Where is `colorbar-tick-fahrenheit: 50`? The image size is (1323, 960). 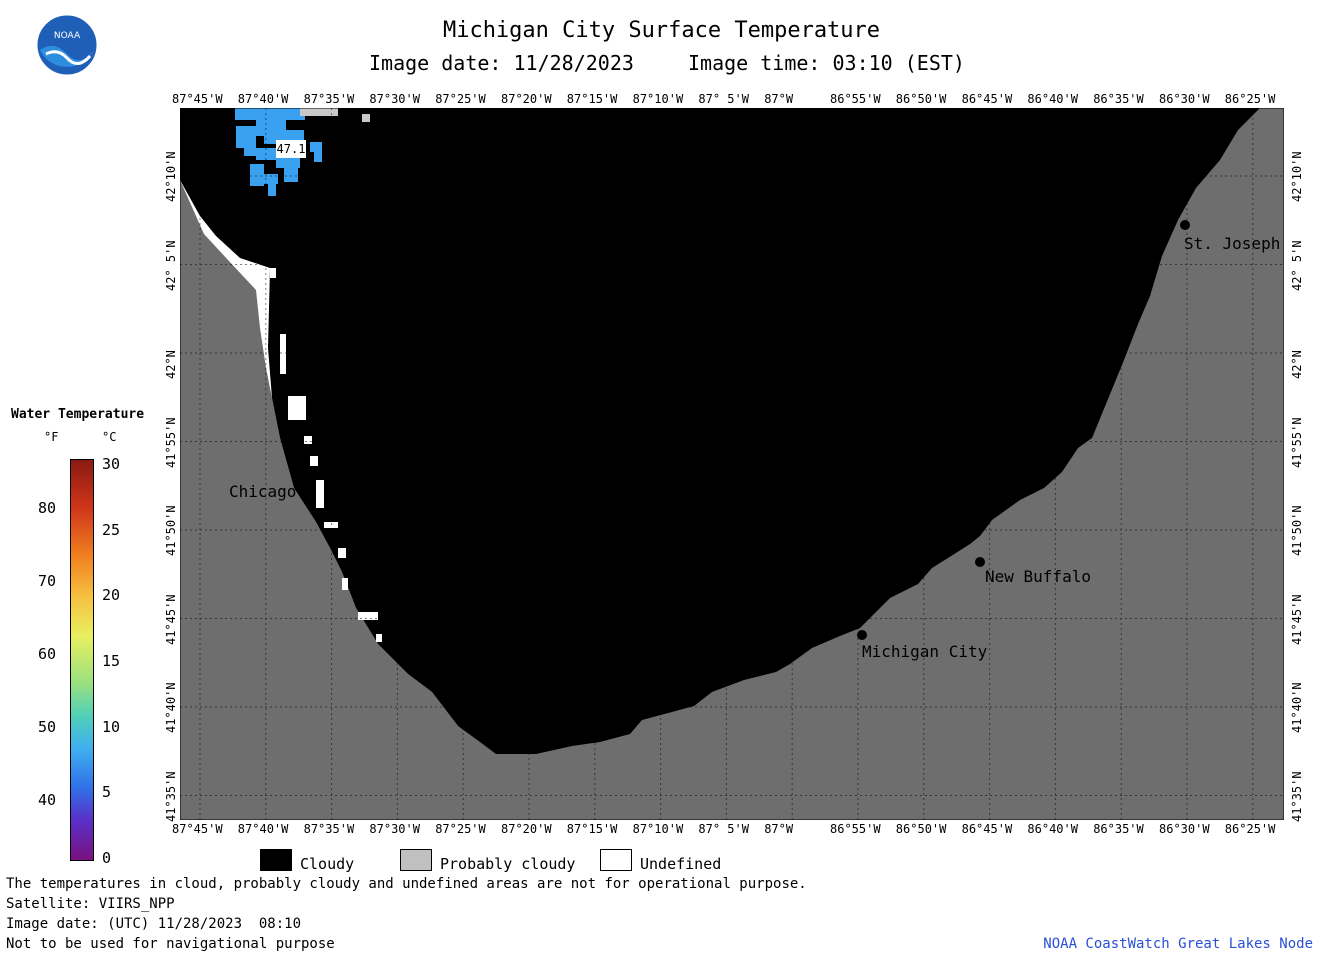 colorbar-tick-fahrenheit: 50 is located at coordinates (47, 726).